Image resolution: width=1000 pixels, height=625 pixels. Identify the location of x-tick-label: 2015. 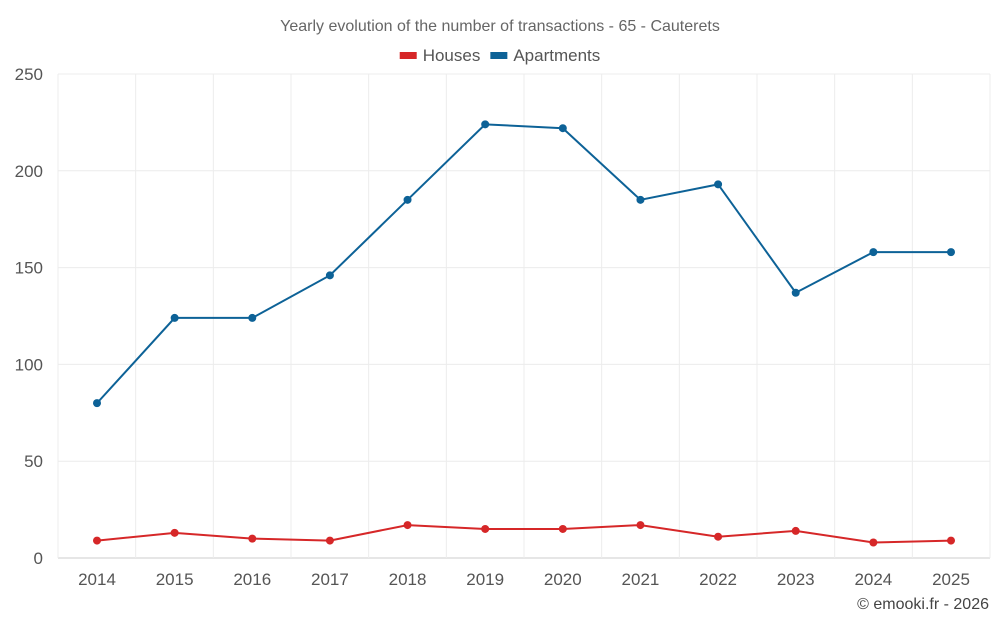
(175, 579).